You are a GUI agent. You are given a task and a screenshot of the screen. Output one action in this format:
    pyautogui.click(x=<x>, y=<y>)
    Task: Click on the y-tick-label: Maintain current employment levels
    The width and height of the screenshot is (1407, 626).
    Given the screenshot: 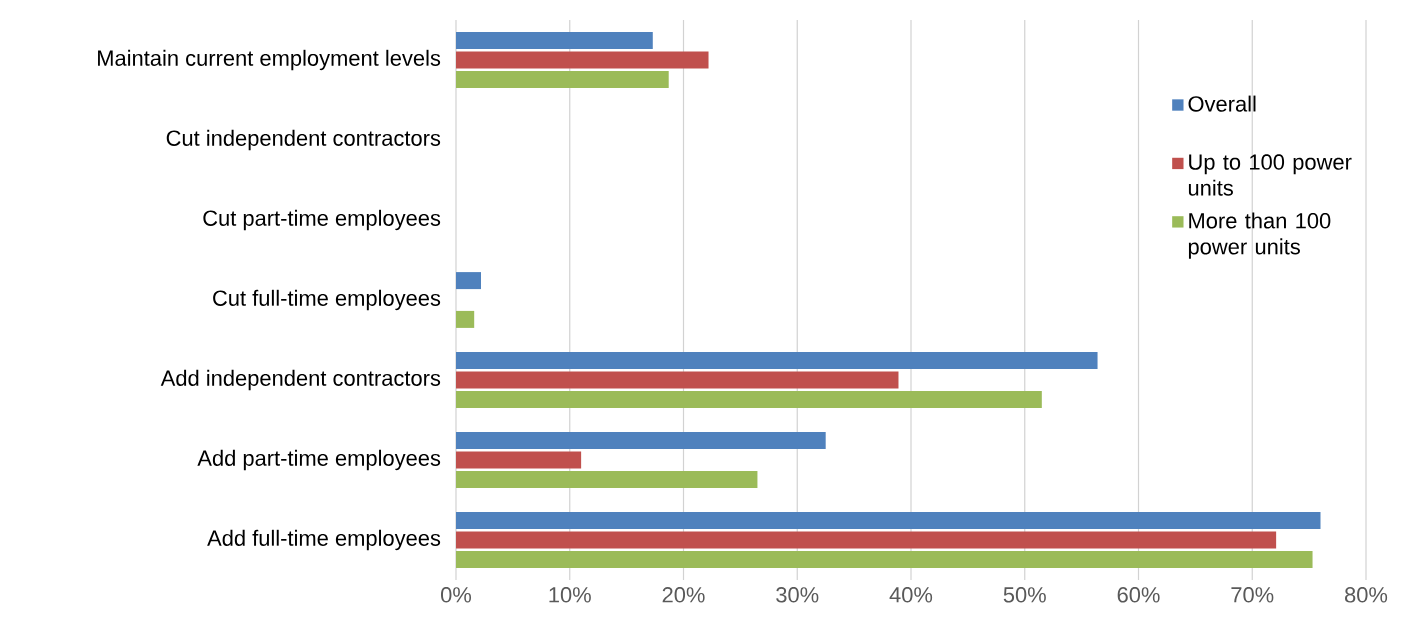 What is the action you would take?
    pyautogui.click(x=269, y=60)
    